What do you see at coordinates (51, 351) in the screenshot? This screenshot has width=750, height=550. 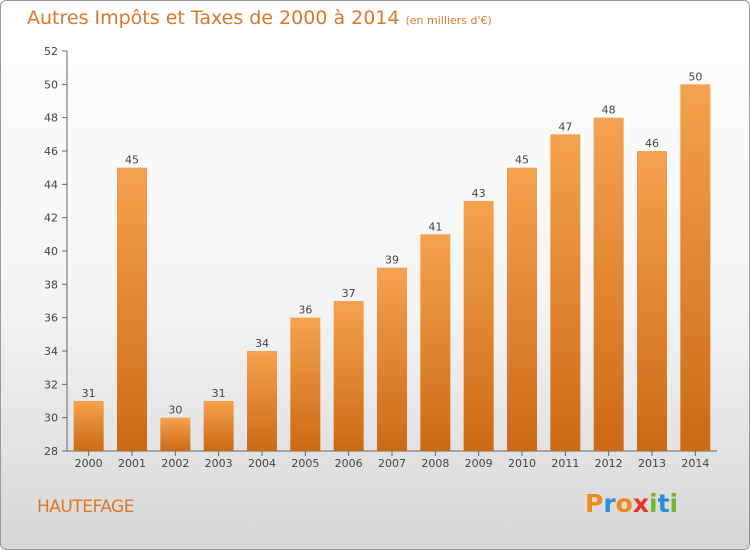 I see `y-tick-label: 34` at bounding box center [51, 351].